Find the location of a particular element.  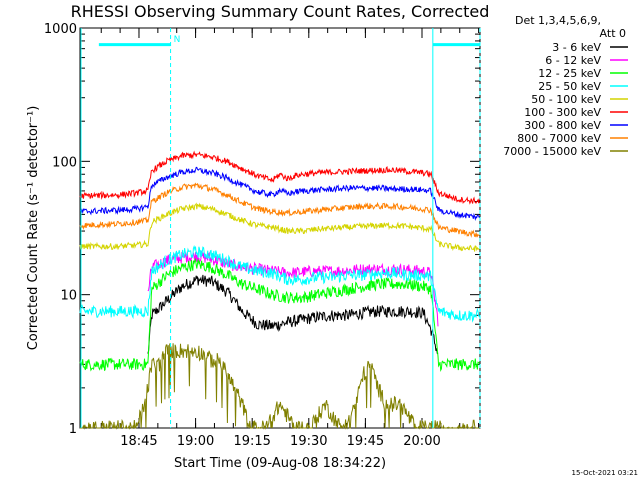

legend-label: 7000 - 15000 keV is located at coordinates (552, 151).